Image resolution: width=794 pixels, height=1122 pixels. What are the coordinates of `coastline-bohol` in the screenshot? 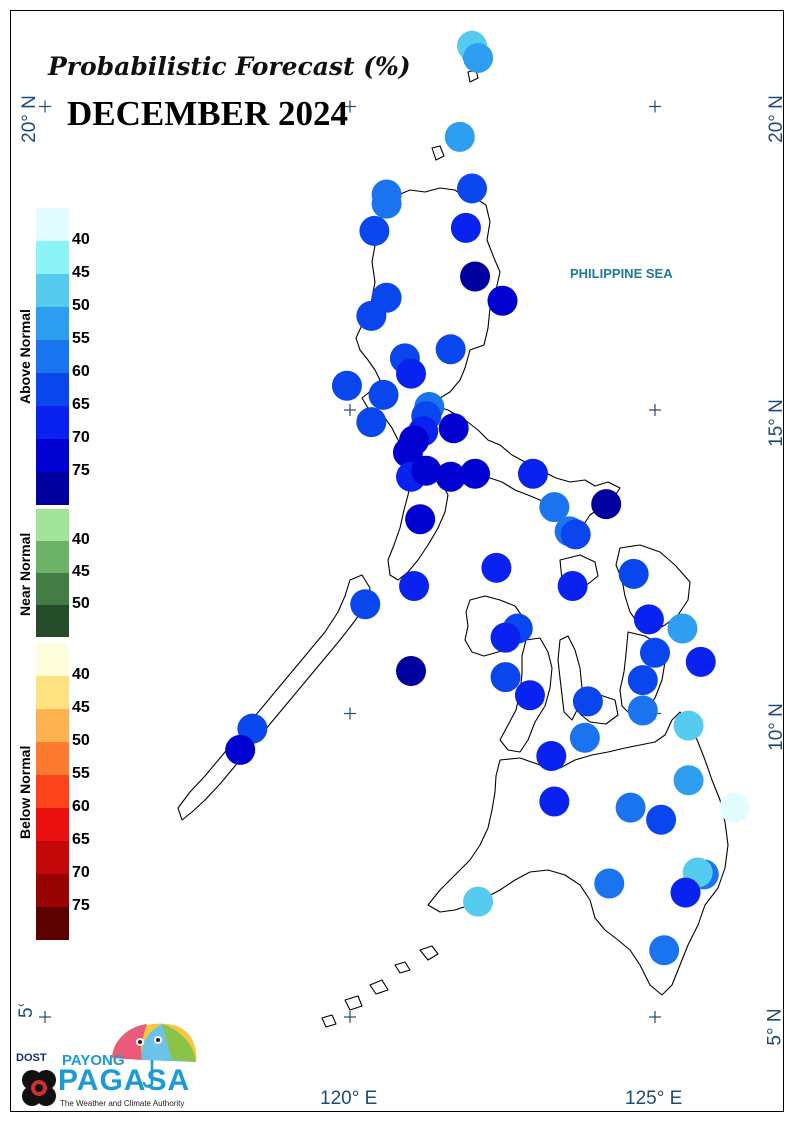 It's located at (599, 709).